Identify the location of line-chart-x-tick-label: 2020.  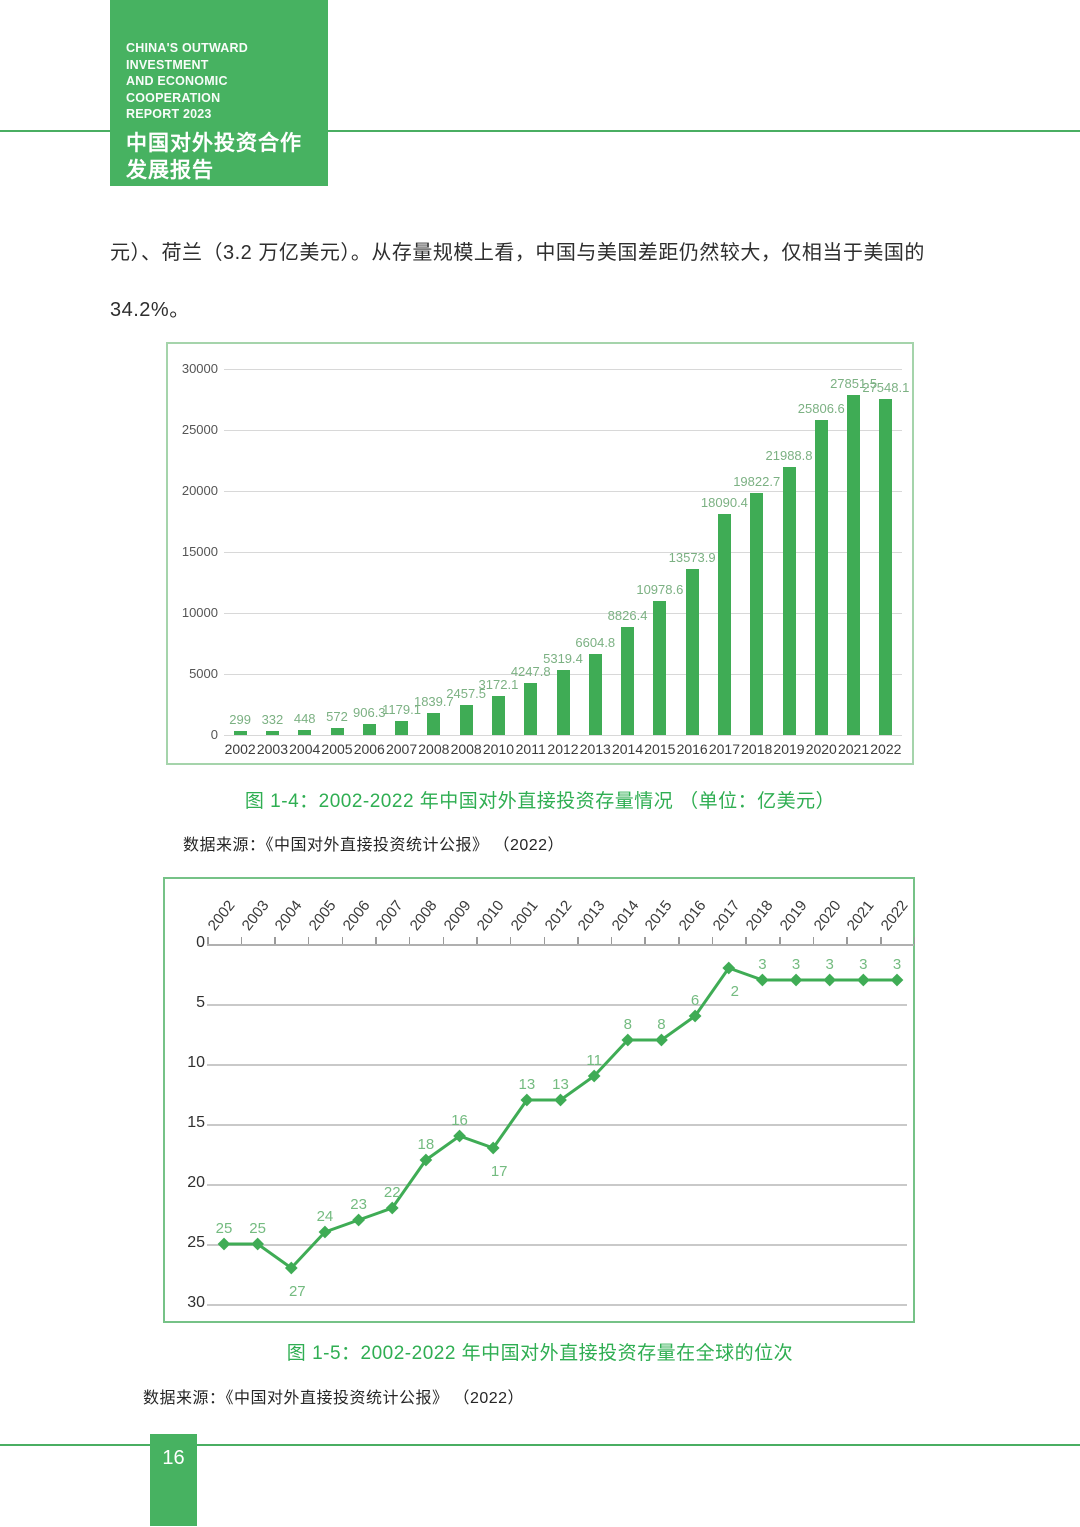
(827, 915).